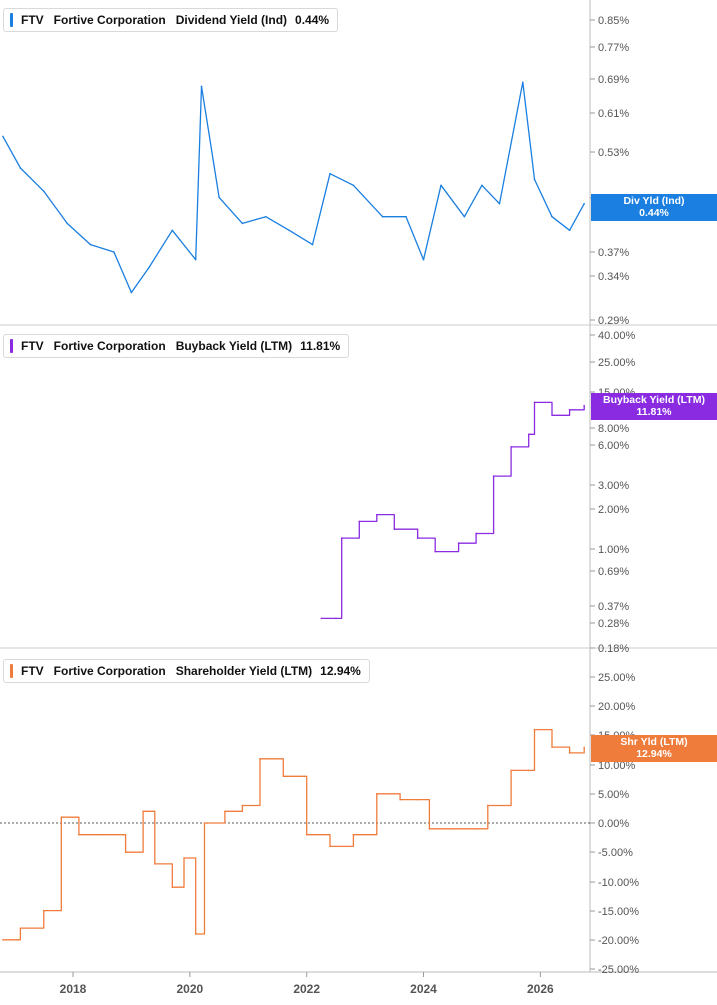 This screenshot has width=717, height=1005. Describe the element at coordinates (654, 213) in the screenshot. I see `tag-value: 0.44%` at that location.